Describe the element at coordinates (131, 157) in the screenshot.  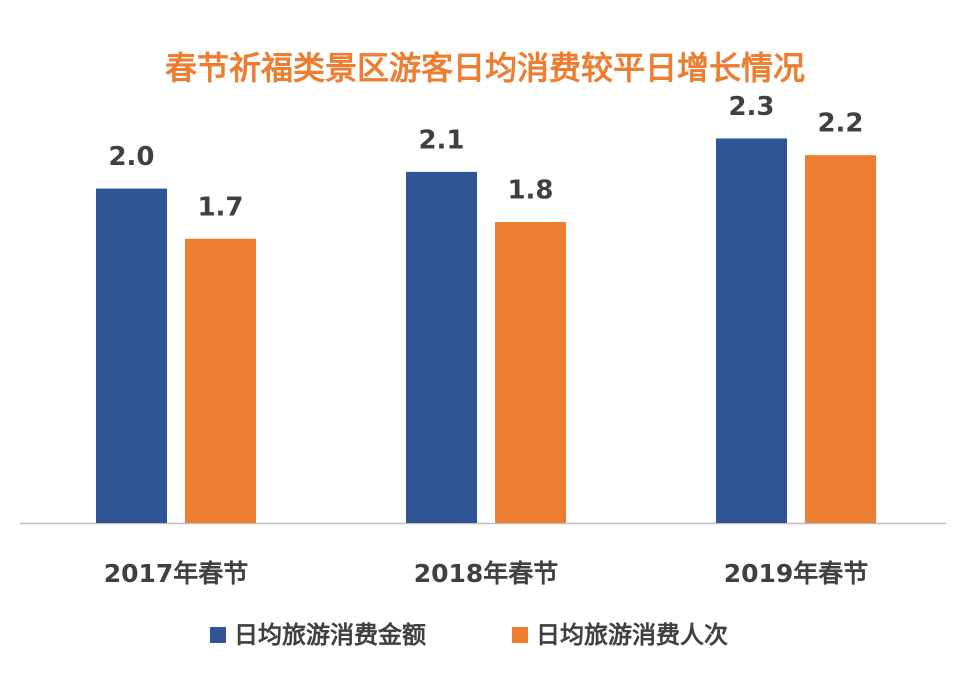
I see `data-label: 2.0` at that location.